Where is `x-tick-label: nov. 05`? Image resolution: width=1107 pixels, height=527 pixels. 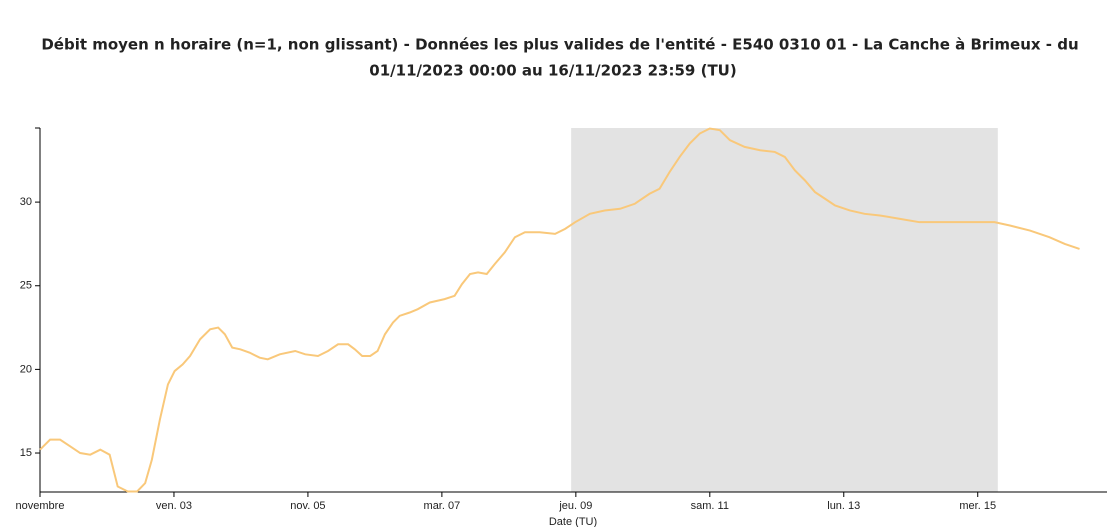
x-tick-label: nov. 05 is located at coordinates (307, 506).